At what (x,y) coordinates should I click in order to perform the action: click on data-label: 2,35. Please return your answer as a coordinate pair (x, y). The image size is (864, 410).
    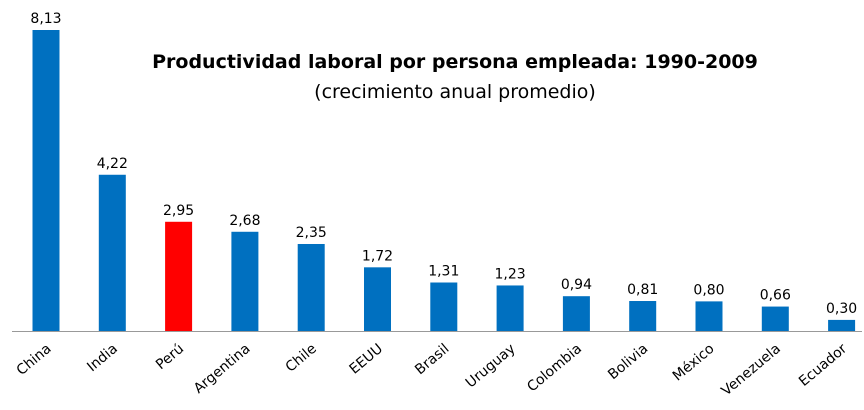
    Looking at the image, I should click on (311, 233).